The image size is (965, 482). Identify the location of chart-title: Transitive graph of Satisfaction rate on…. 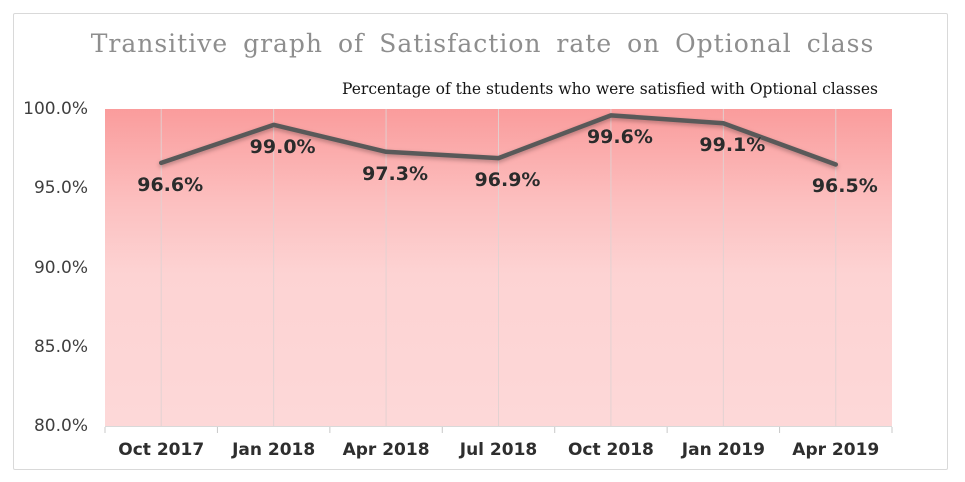
(482, 43).